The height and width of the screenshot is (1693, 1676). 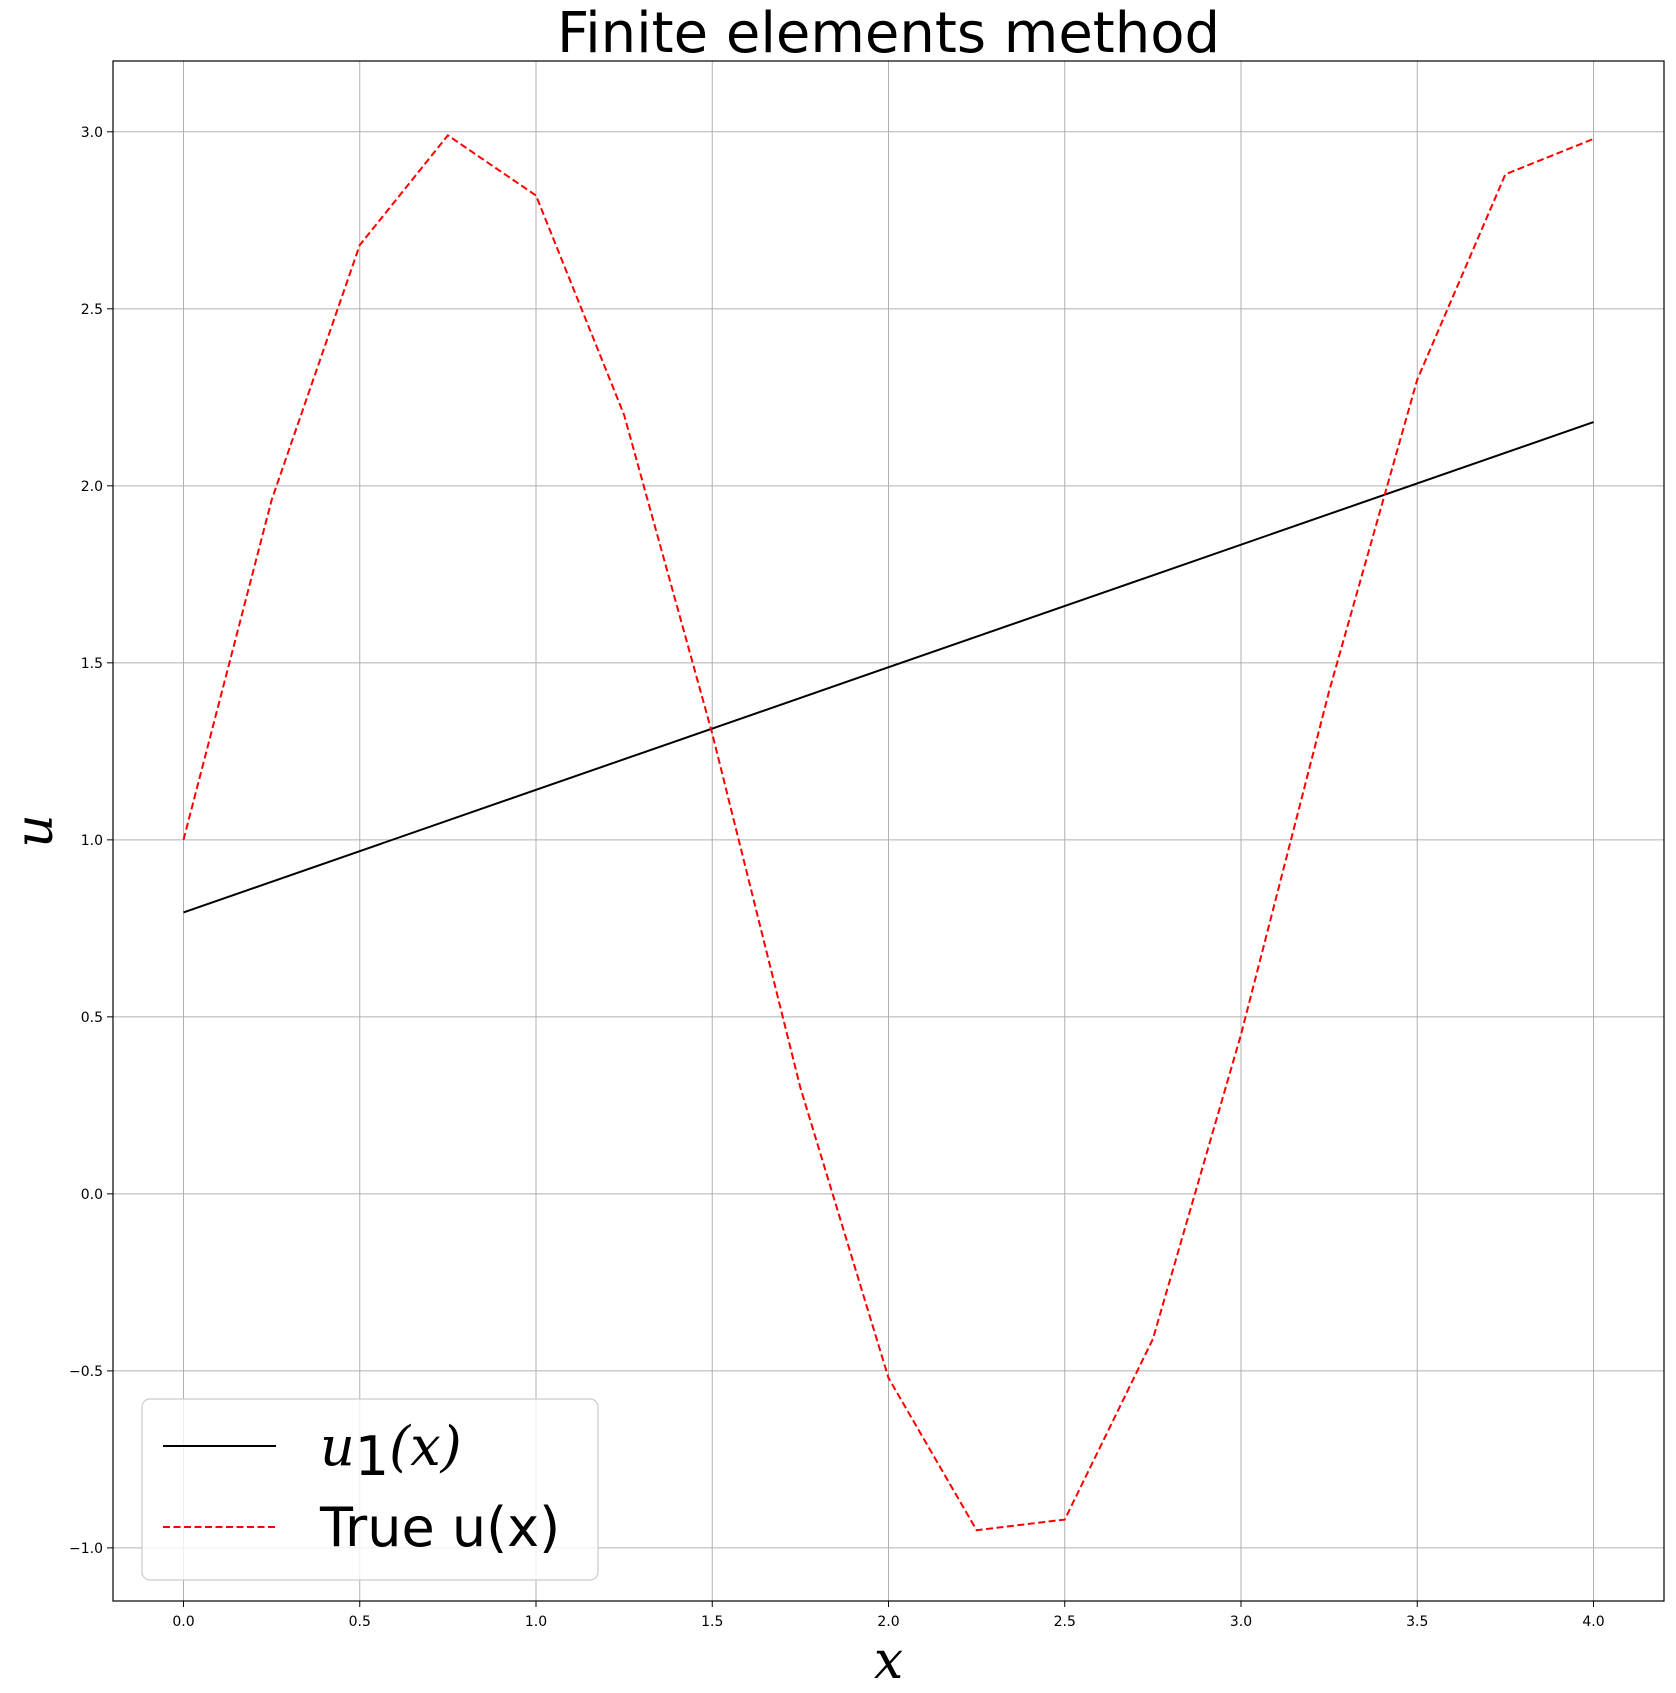 What do you see at coordinates (360, 1622) in the screenshot?
I see `x-tick-label: 0.5` at bounding box center [360, 1622].